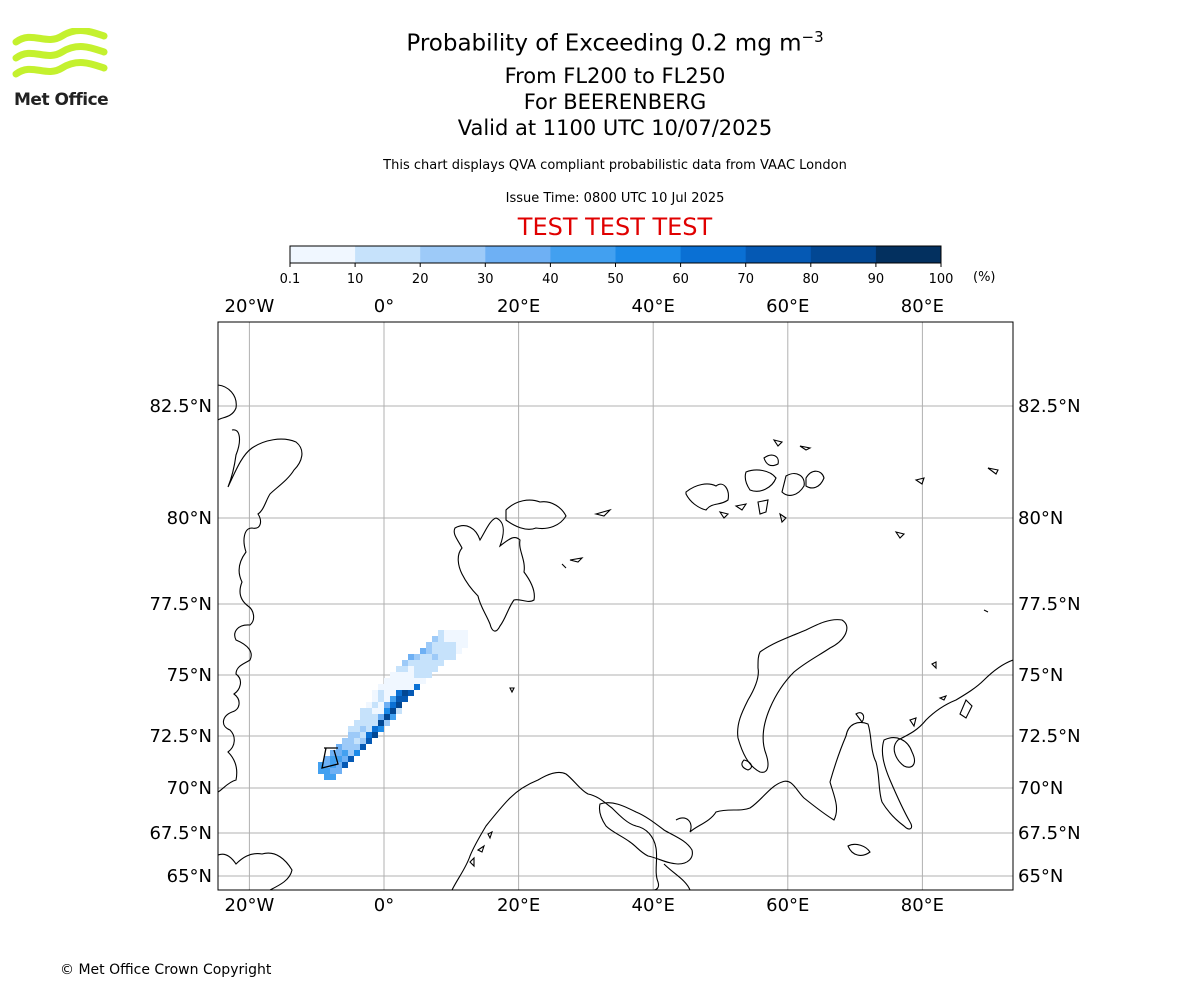  I want to click on issue-time: Issue Time: 0800 UTC 10 Jul 2025, so click(615, 198).